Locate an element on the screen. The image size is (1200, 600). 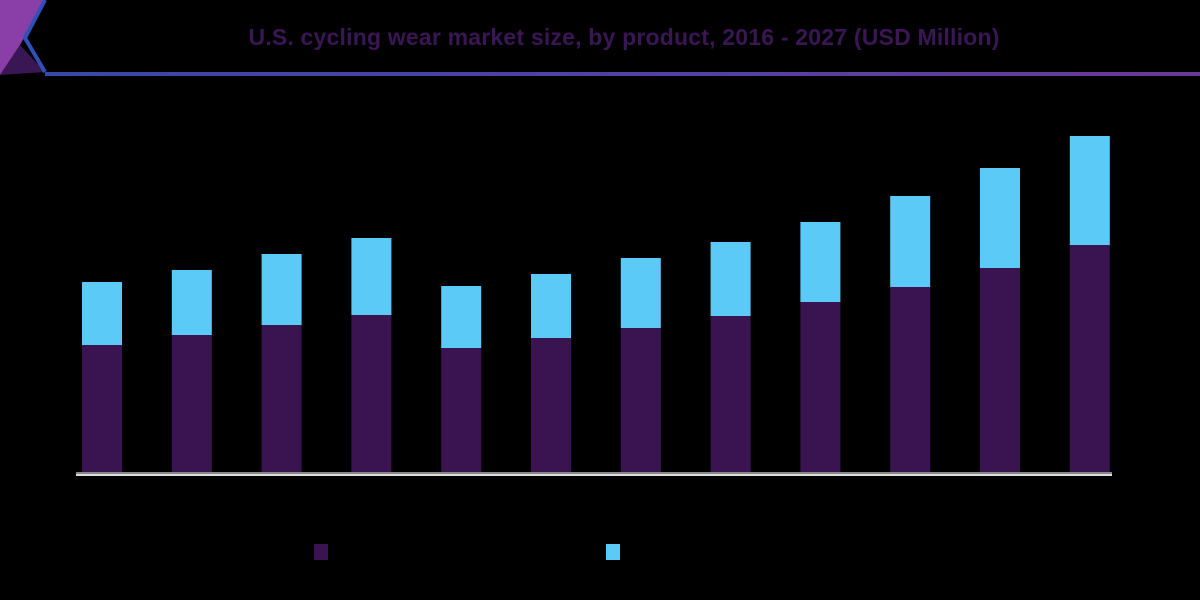
x-tick-label: 2017 is located at coordinates (191, 491).